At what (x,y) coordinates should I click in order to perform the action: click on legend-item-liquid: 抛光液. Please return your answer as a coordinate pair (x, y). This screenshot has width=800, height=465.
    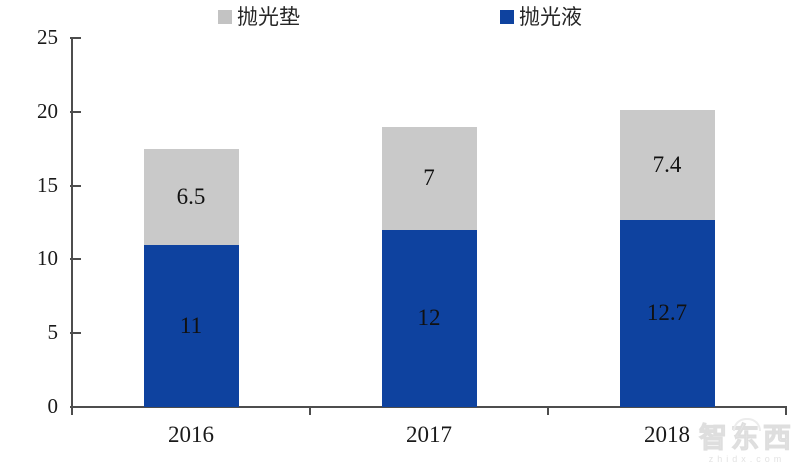
    Looking at the image, I should click on (541, 17).